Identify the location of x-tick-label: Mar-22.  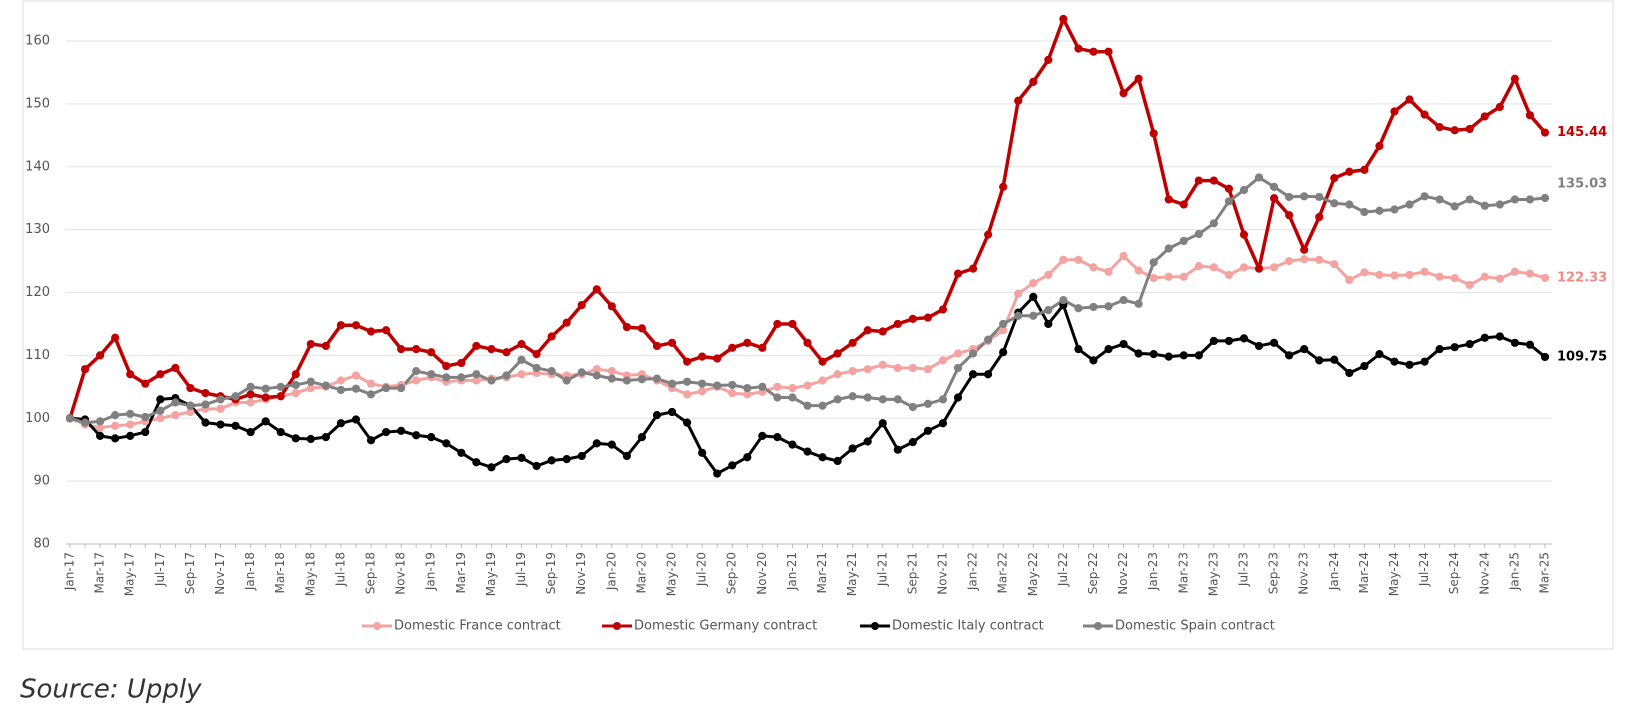
(1003, 572).